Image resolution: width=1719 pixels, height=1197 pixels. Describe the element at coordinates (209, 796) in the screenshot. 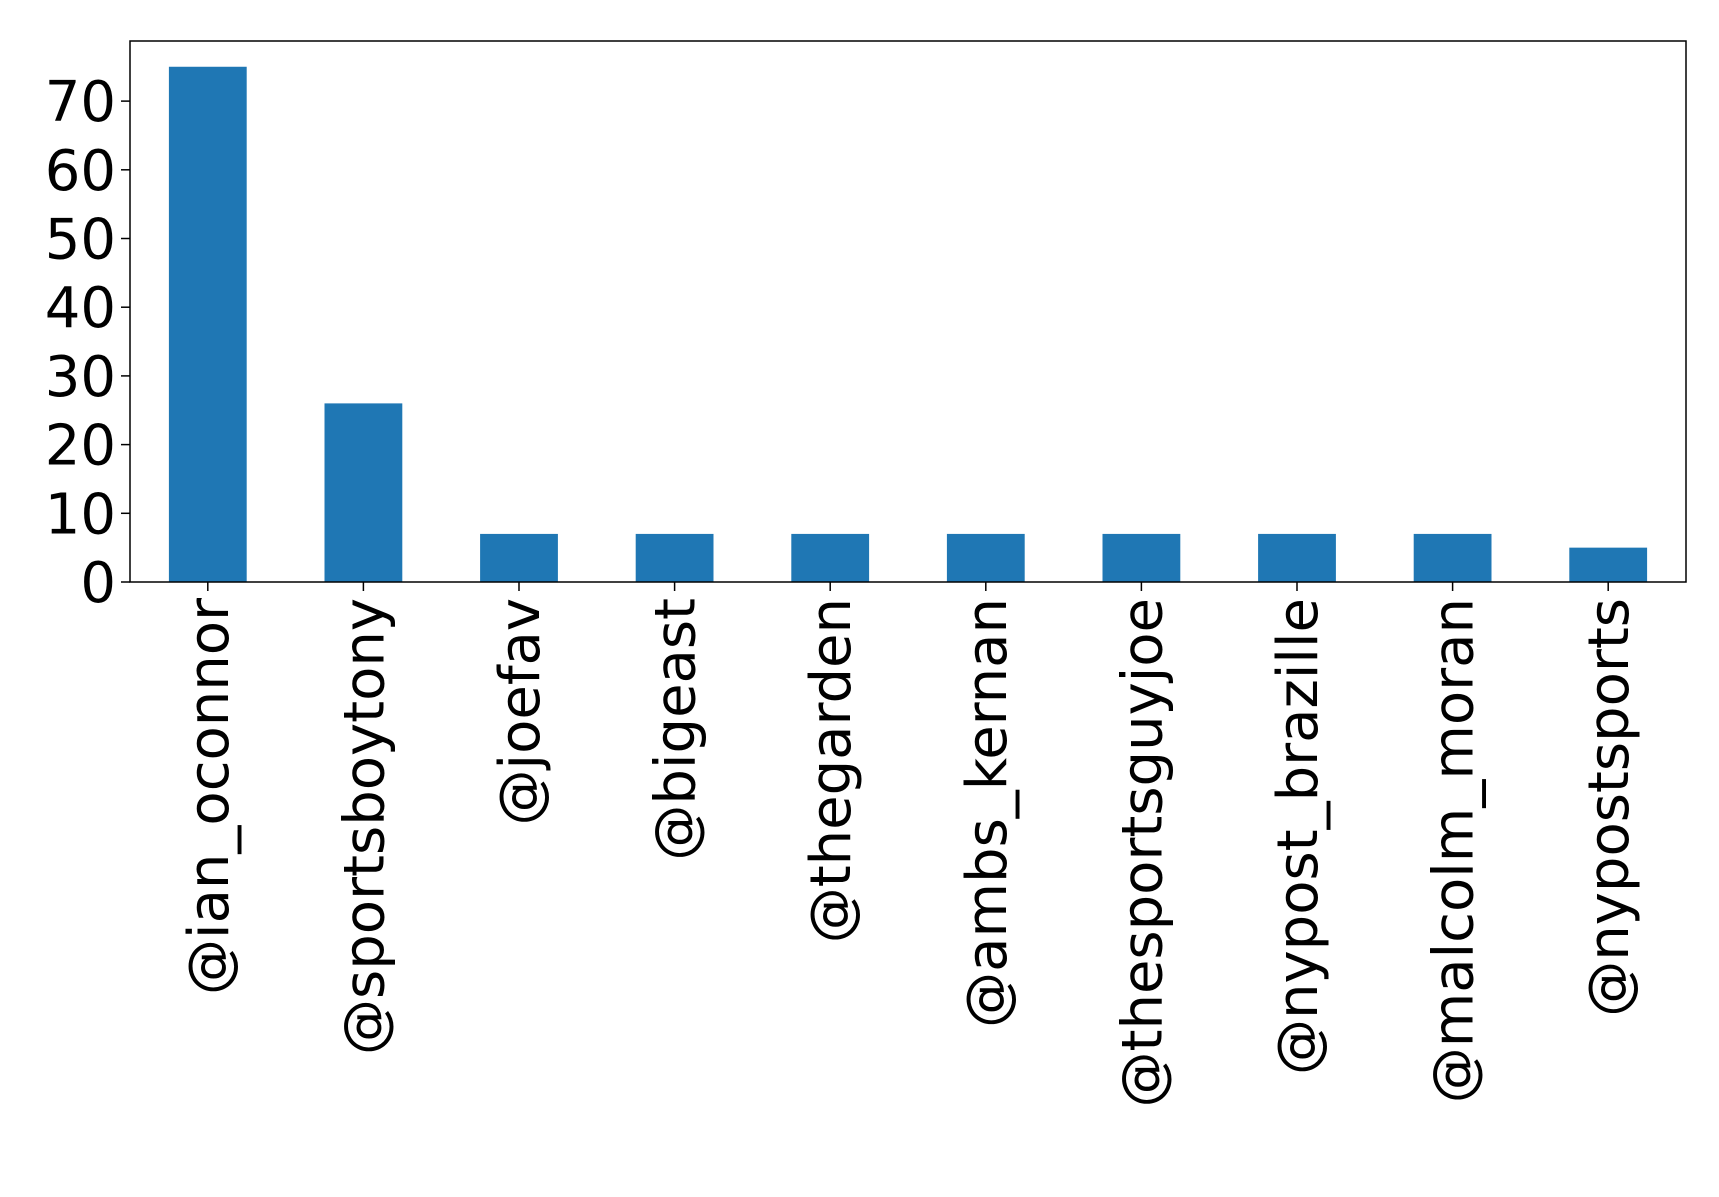

I see `x-tick-label: @ian_oconnor` at that location.